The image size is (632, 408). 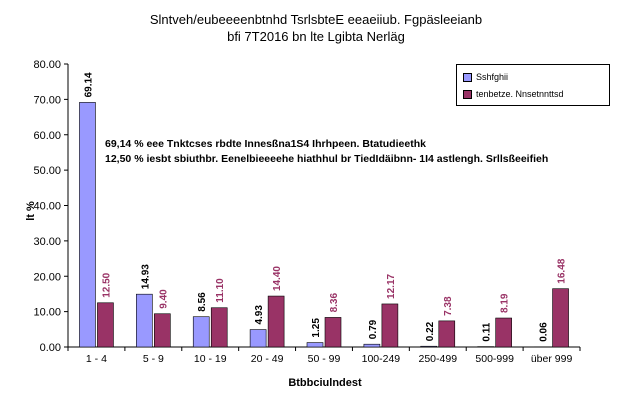 What do you see at coordinates (47, 171) in the screenshot?
I see `y-tick-label: 50.00` at bounding box center [47, 171].